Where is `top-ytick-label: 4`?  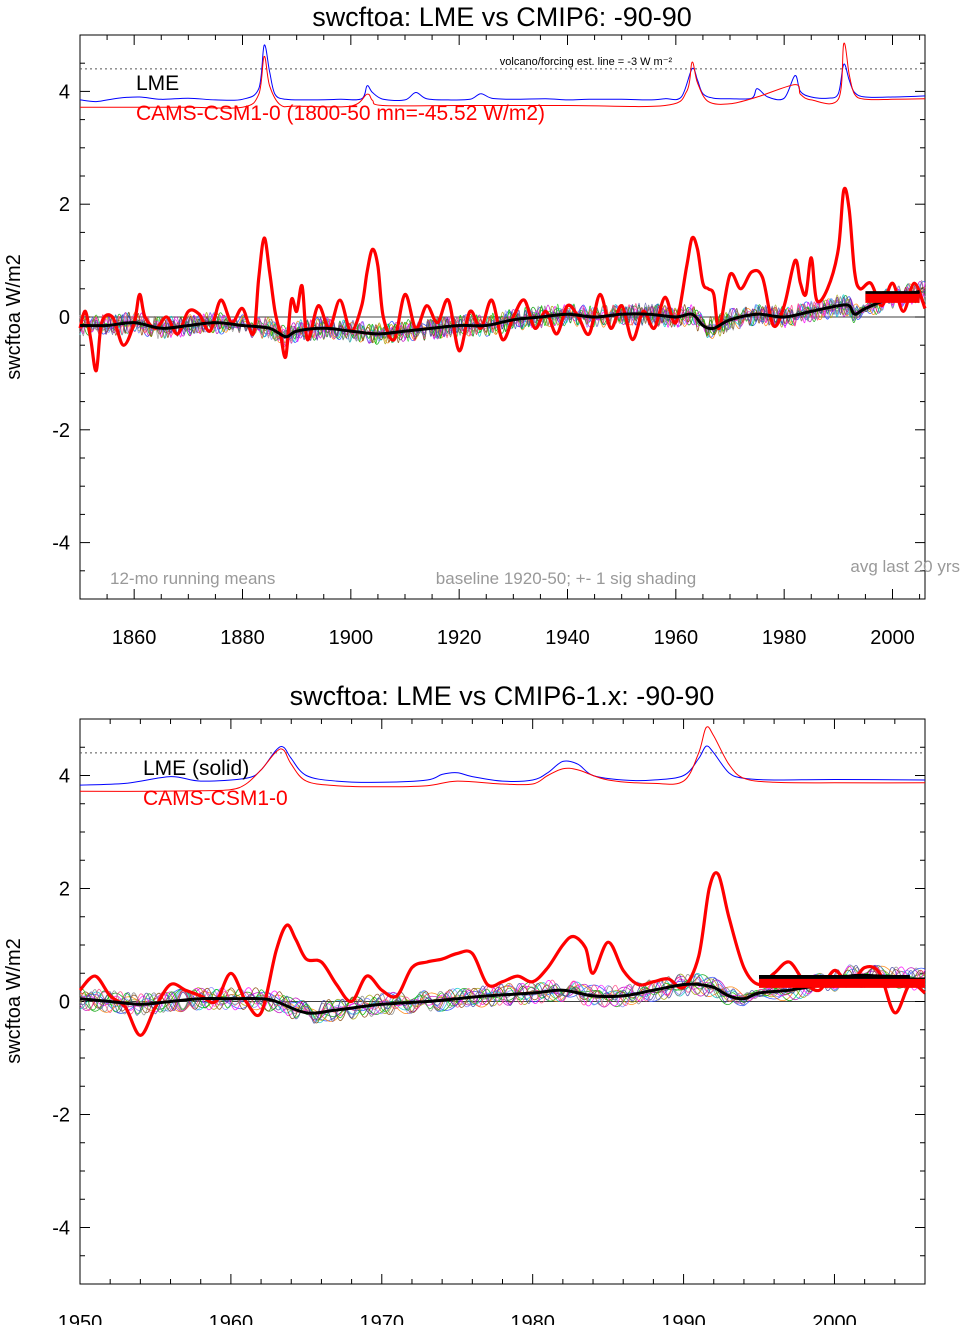 top-ytick-label: 4 is located at coordinates (64, 92).